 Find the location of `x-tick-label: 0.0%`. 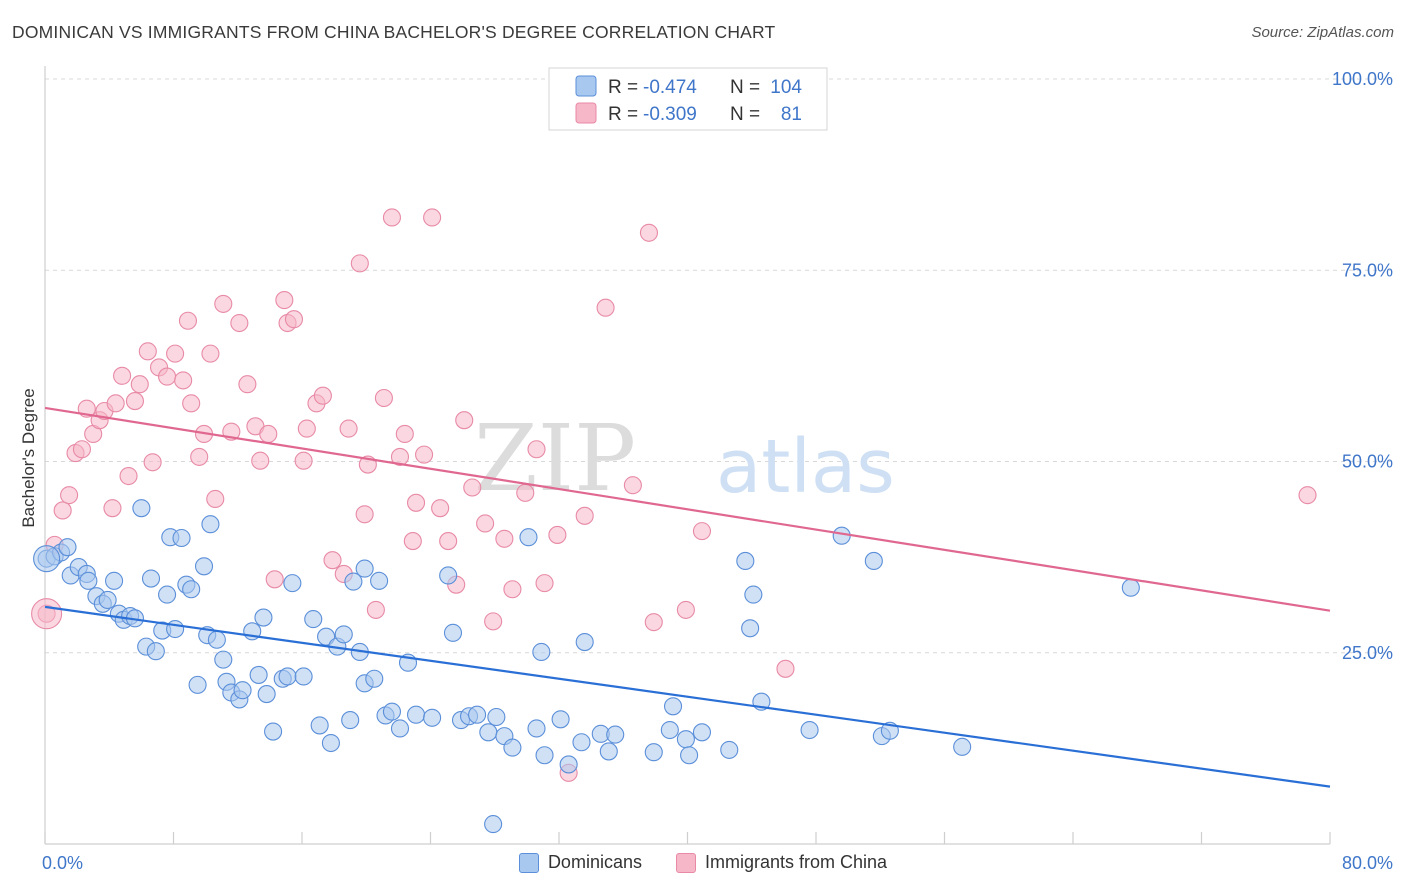

x-tick-label: 0.0% is located at coordinates (62, 863).